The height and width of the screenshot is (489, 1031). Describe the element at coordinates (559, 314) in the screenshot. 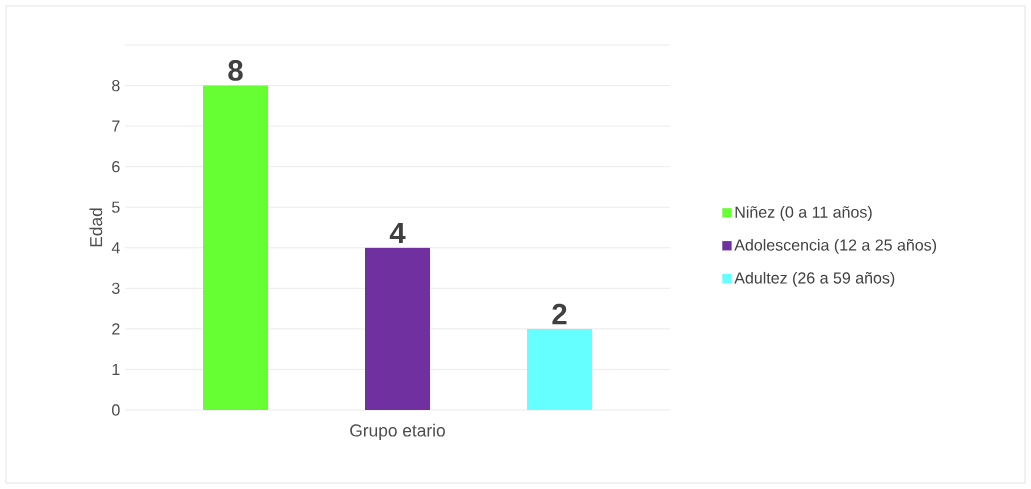

I see `data-label: 2` at that location.